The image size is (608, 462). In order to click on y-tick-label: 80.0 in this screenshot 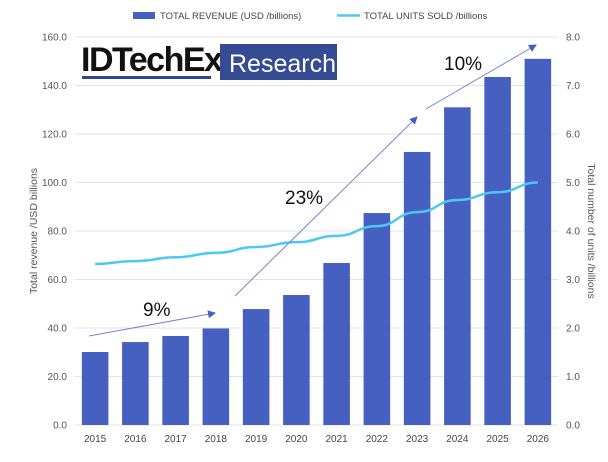, I will do `click(58, 232)`.